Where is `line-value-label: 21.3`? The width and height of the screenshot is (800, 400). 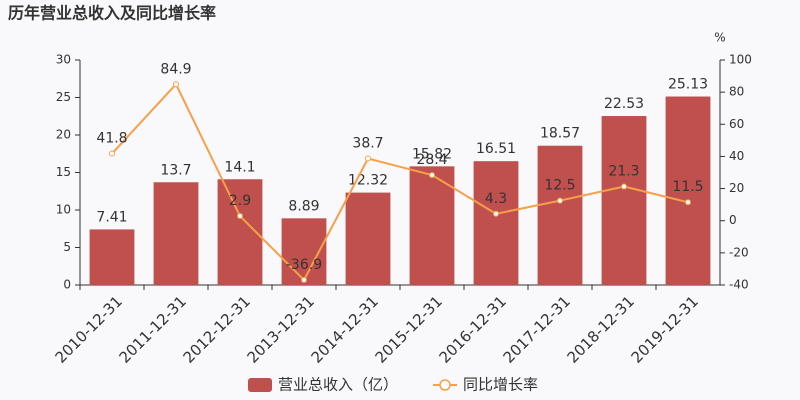 line-value-label: 21.3 is located at coordinates (623, 171).